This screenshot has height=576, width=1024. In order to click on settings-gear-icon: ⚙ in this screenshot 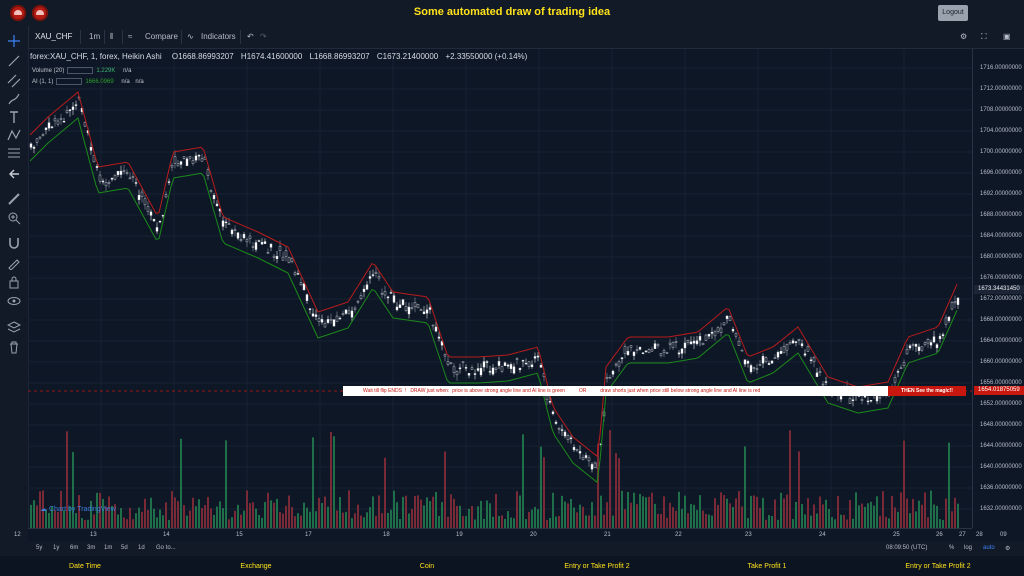, I will do `click(964, 36)`.